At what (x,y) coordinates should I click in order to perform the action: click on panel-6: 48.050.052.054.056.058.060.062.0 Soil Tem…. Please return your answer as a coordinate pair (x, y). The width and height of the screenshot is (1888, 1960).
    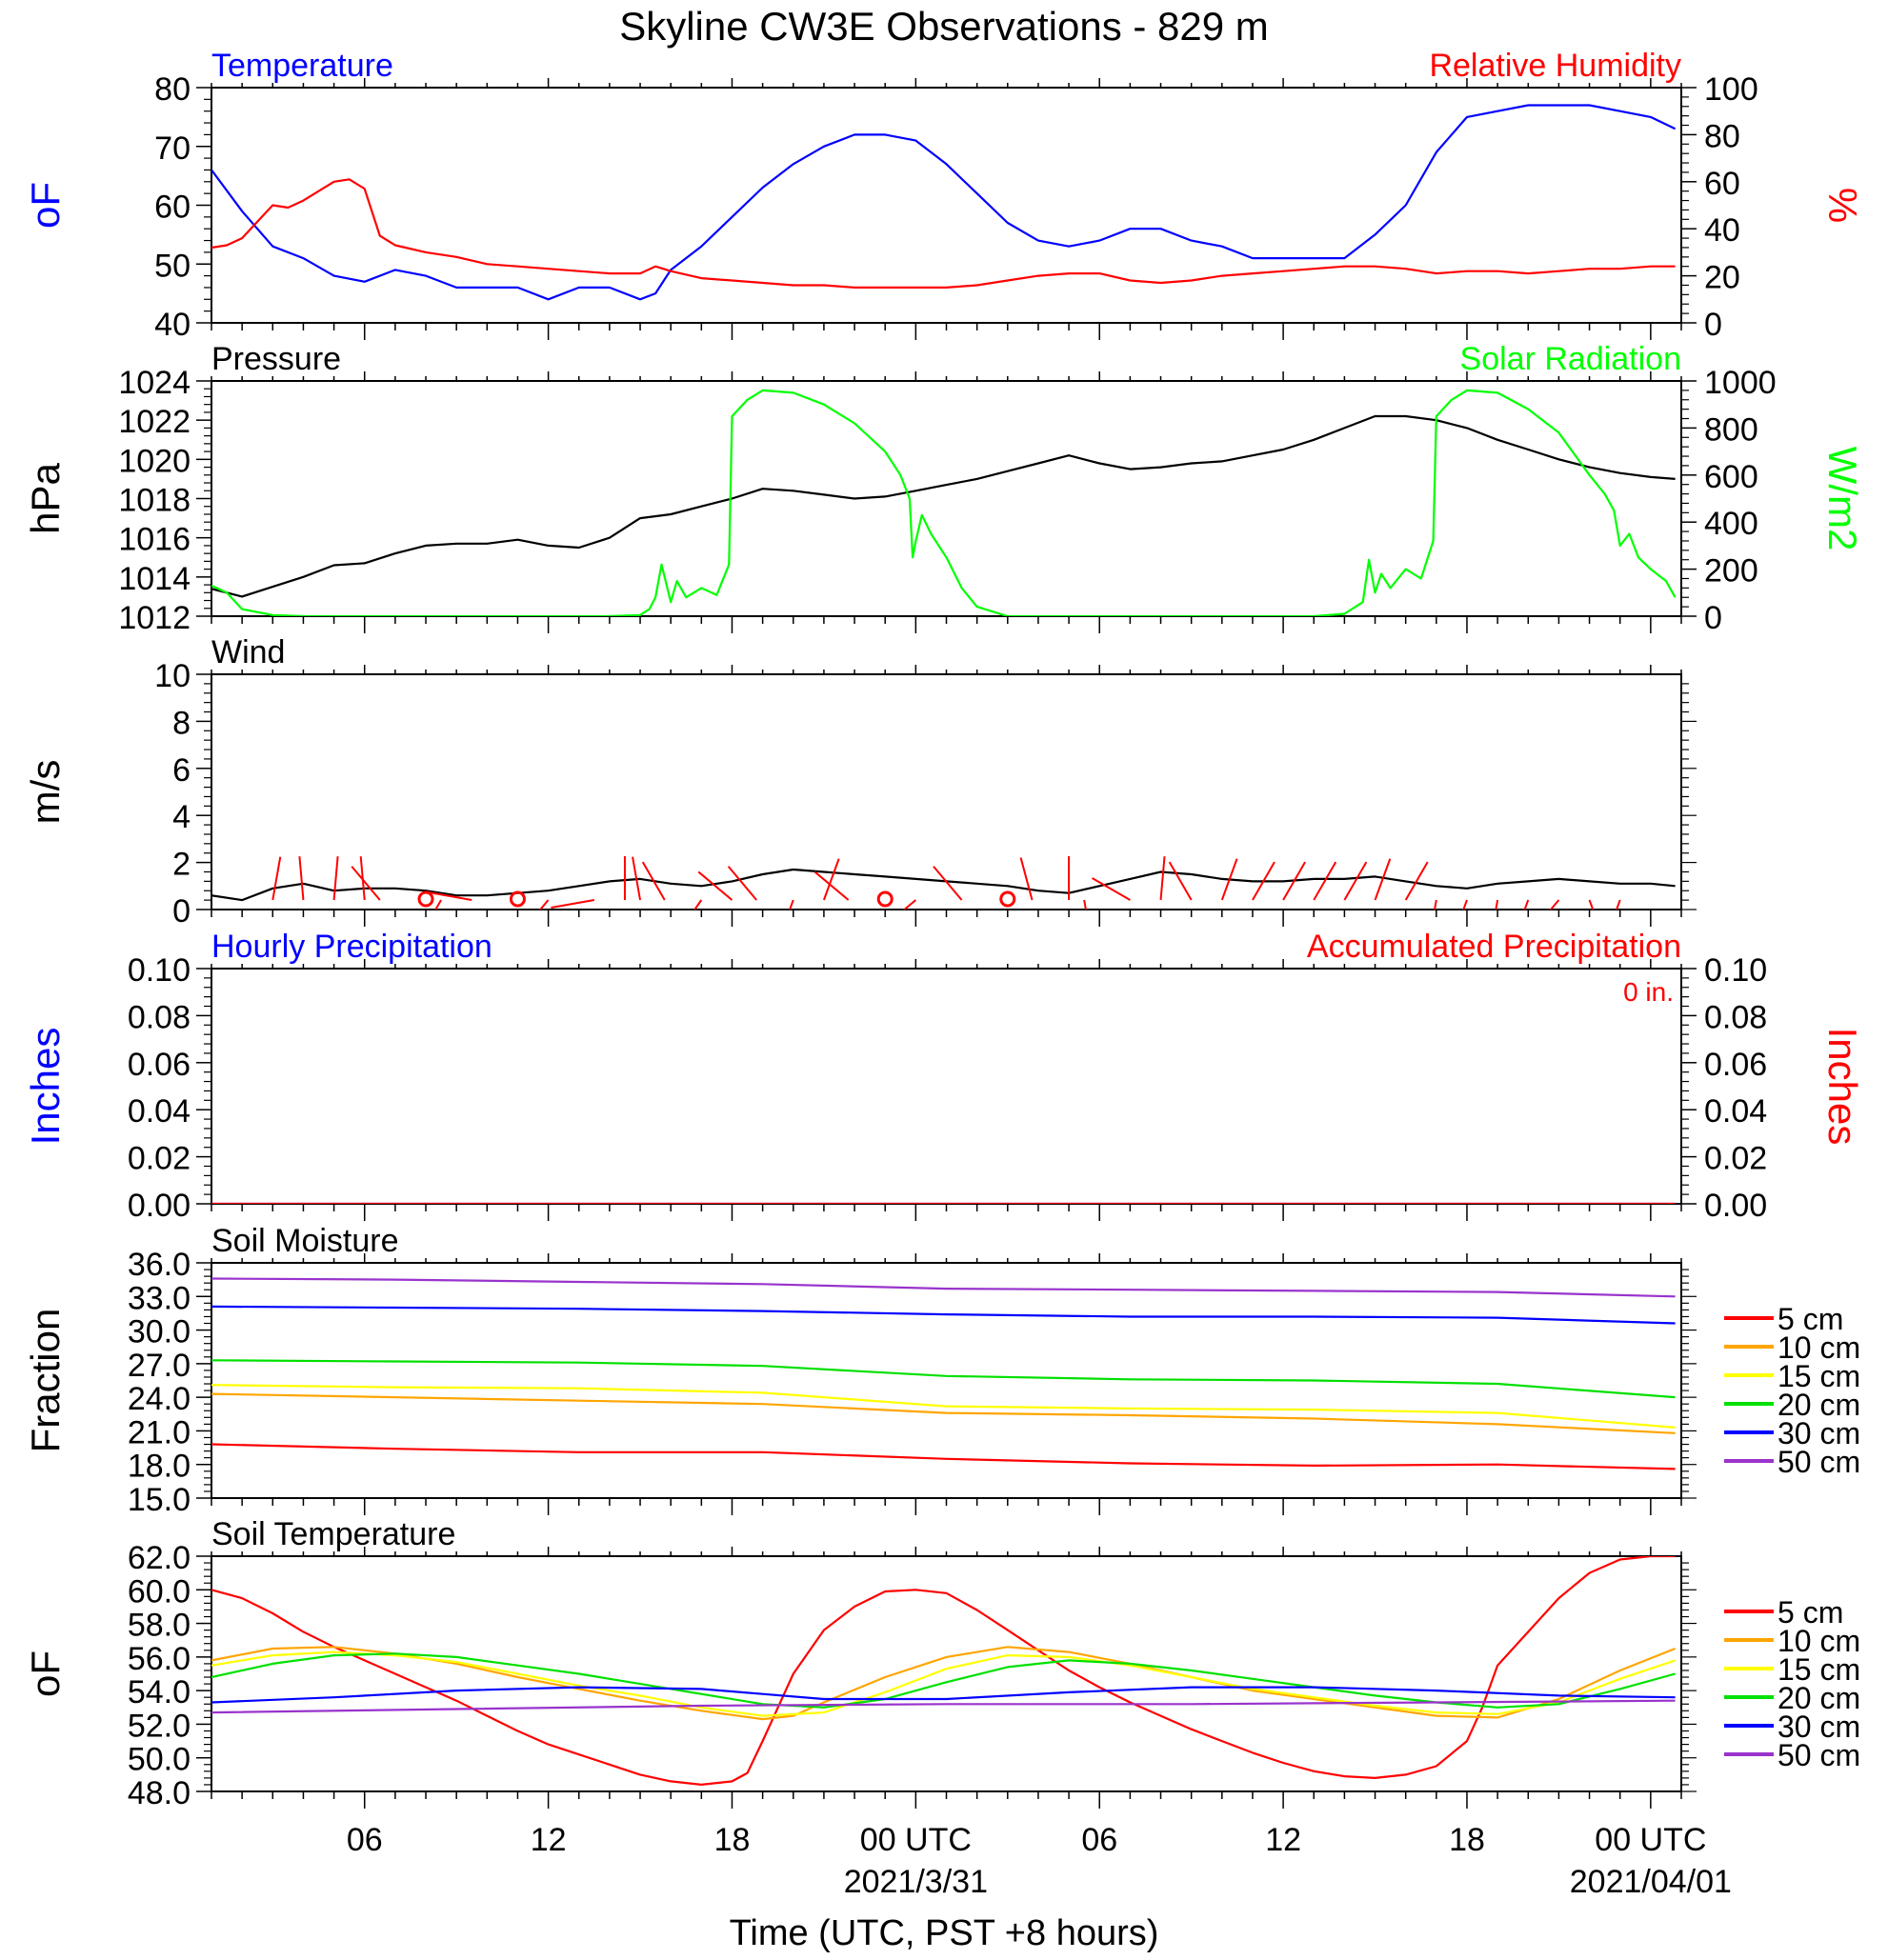
    Looking at the image, I should click on (941, 1663).